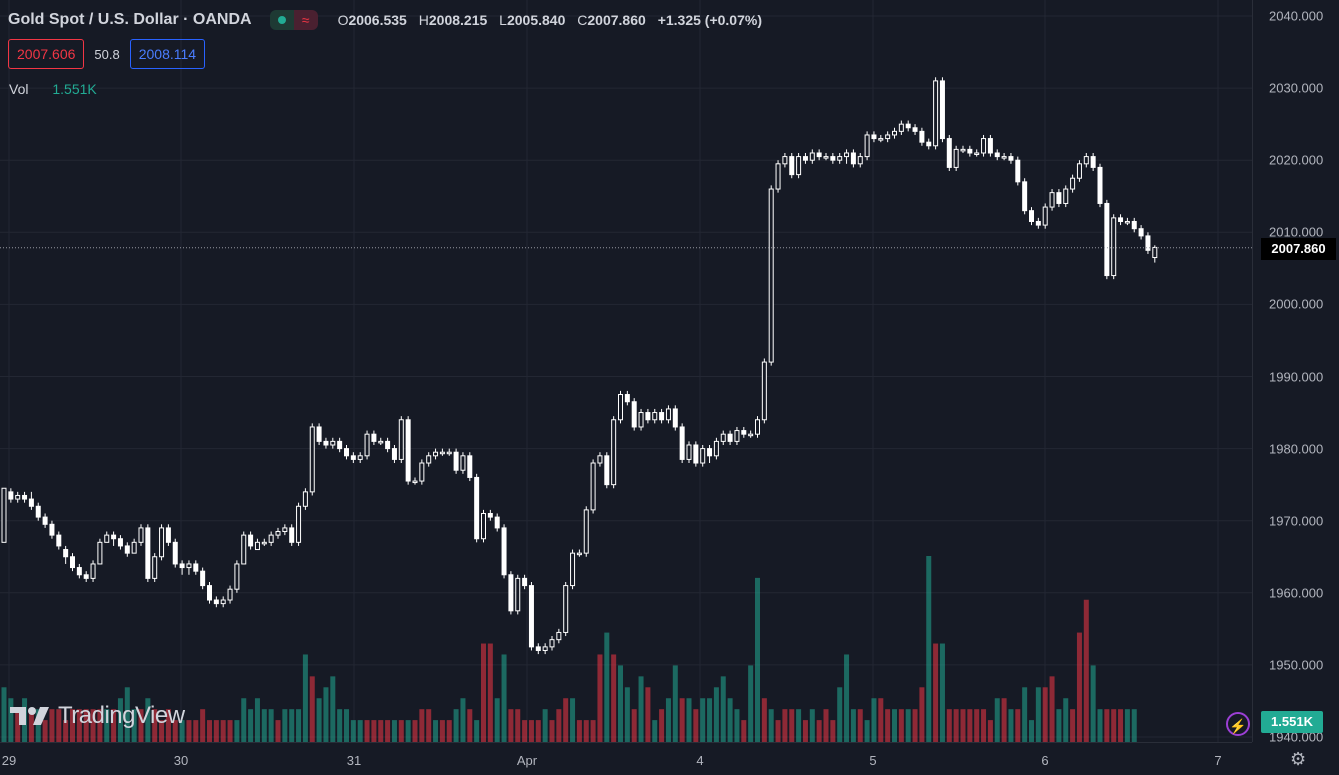 The height and width of the screenshot is (775, 1339). Describe the element at coordinates (653, 758) in the screenshot. I see `time-axis: 29 30 31 Apr 4 5 6 7 ⚙` at that location.